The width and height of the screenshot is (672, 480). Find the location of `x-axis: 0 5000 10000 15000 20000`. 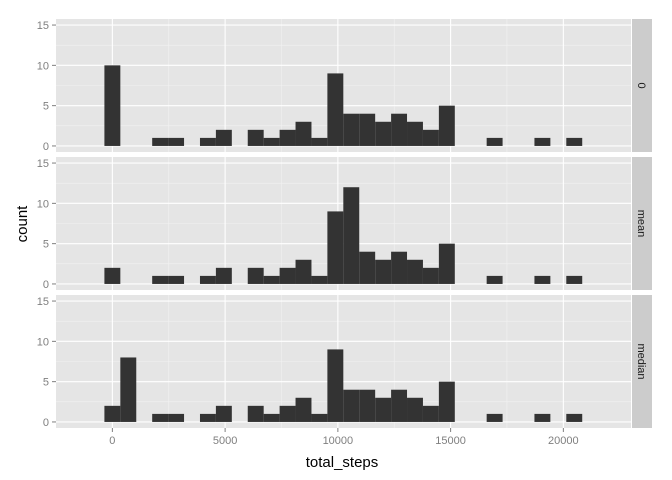

x-axis: 0 5000 10000 15000 20000 is located at coordinates (344, 437).